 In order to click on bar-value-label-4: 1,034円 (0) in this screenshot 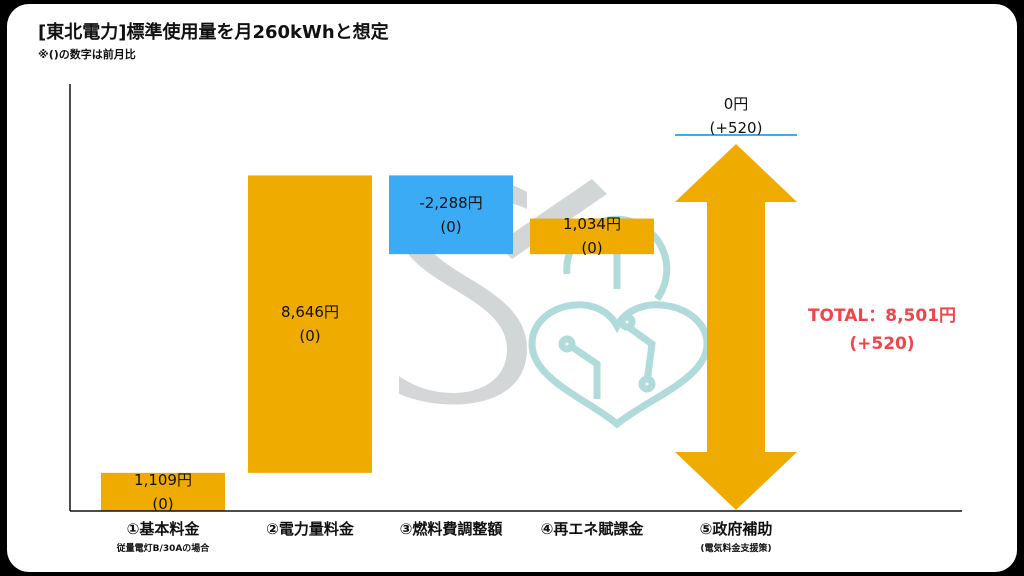, I will do `click(592, 236)`.